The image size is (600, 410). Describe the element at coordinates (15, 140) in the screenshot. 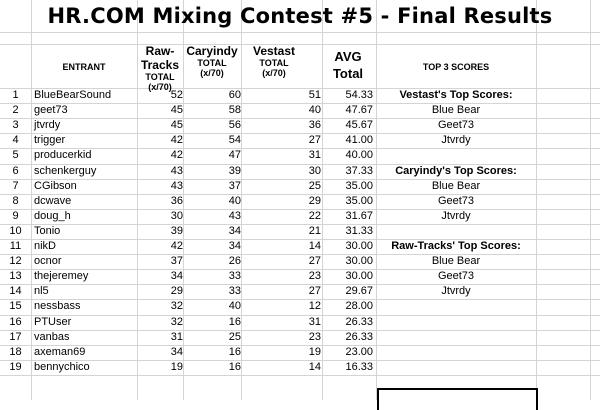

I see `row-number: 4` at that location.